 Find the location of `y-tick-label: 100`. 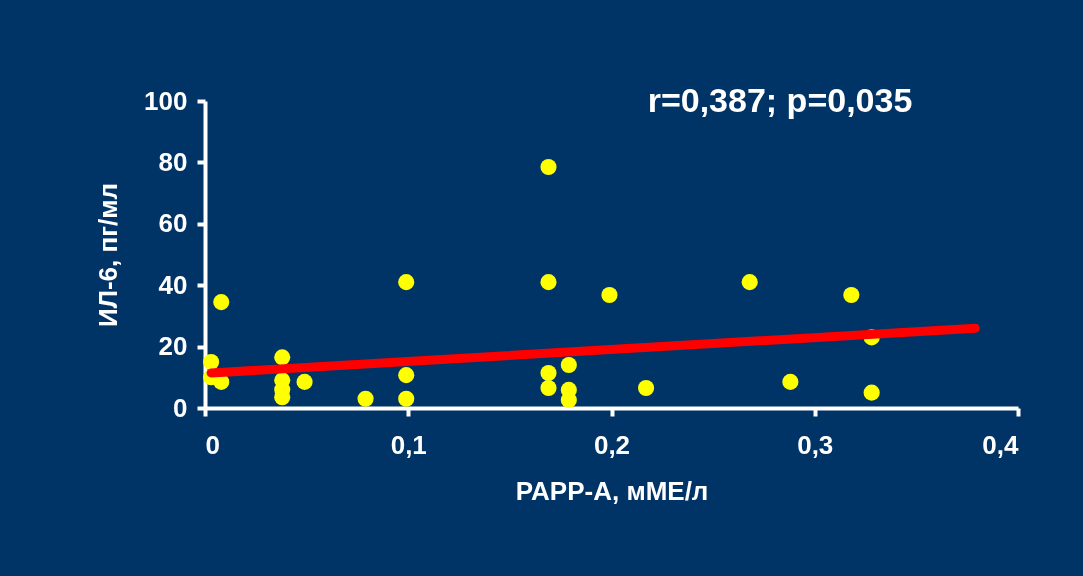

y-tick-label: 100 is located at coordinates (166, 100).